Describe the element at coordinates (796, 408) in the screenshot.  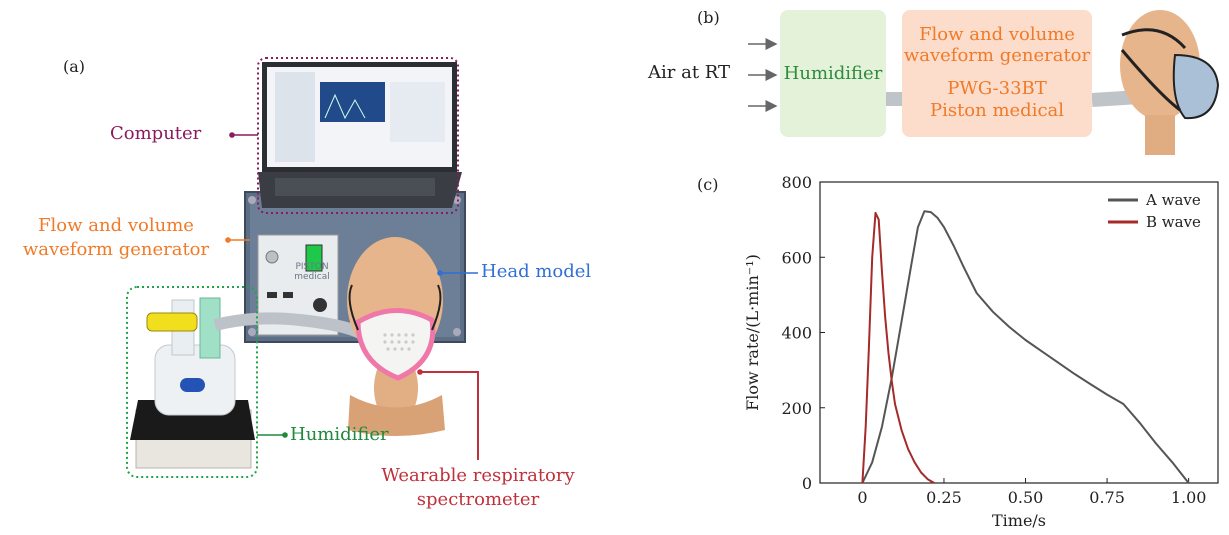
I see `y-tick-label: 200` at that location.